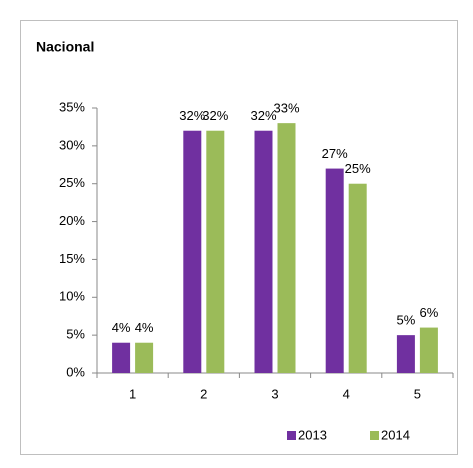 Image resolution: width=473 pixels, height=468 pixels. I want to click on y-tick-label: 20%, so click(72, 220).